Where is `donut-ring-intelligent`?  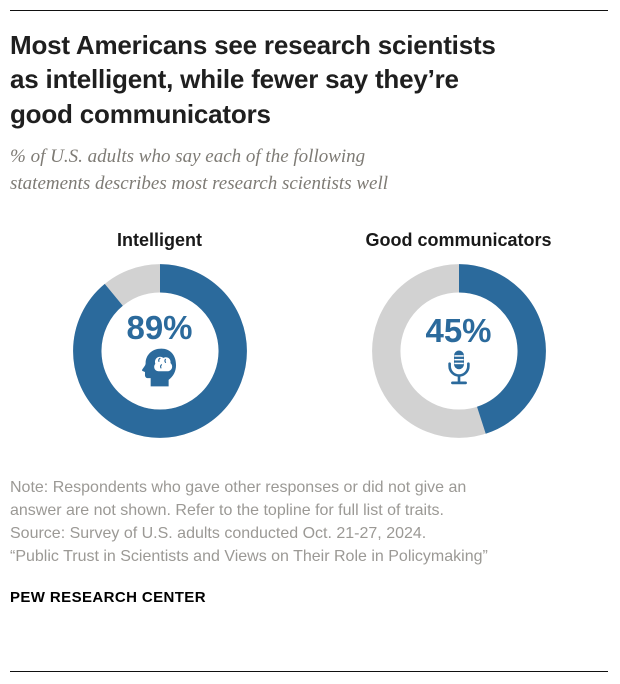
donut-ring-intelligent is located at coordinates (159, 350).